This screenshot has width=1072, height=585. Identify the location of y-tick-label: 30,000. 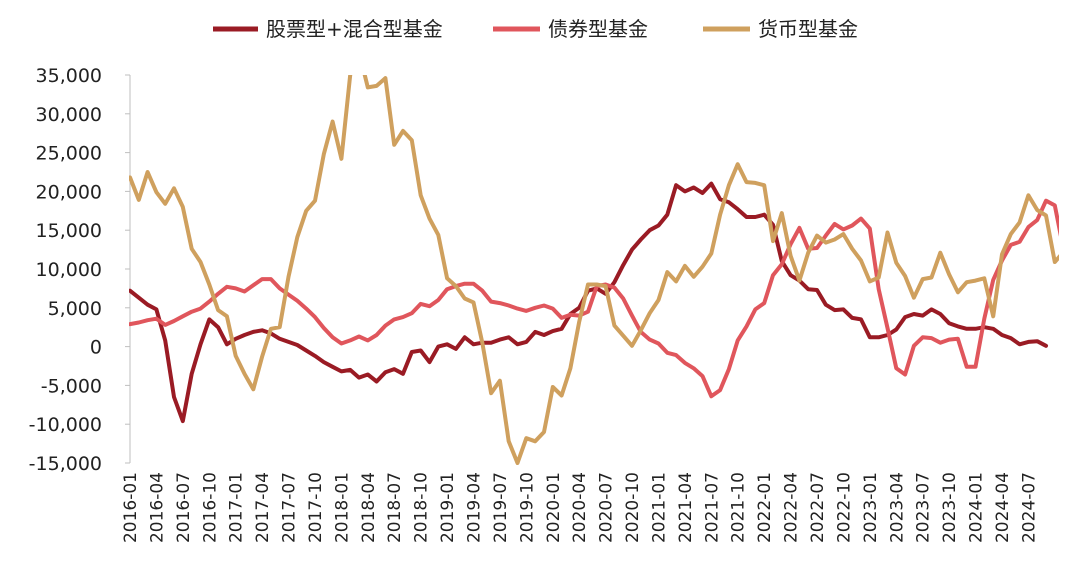
(69, 115).